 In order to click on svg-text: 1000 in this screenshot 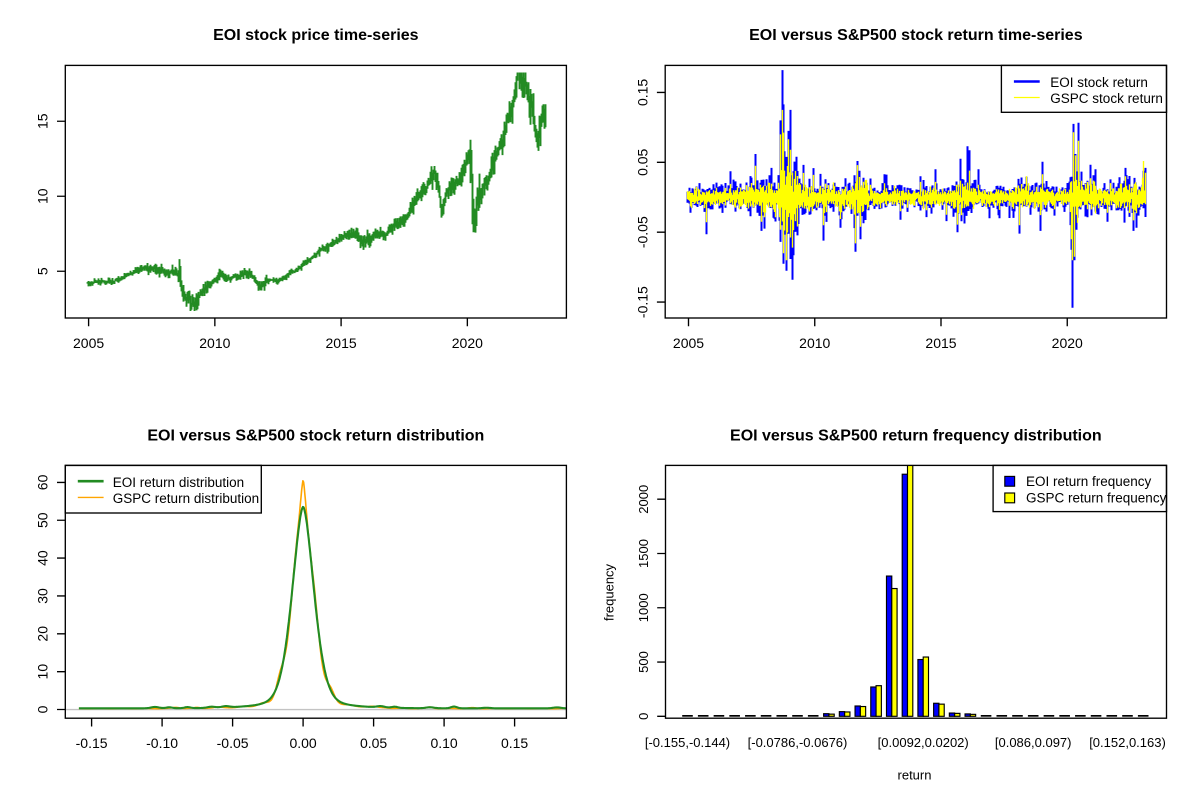, I will do `click(643, 607)`.